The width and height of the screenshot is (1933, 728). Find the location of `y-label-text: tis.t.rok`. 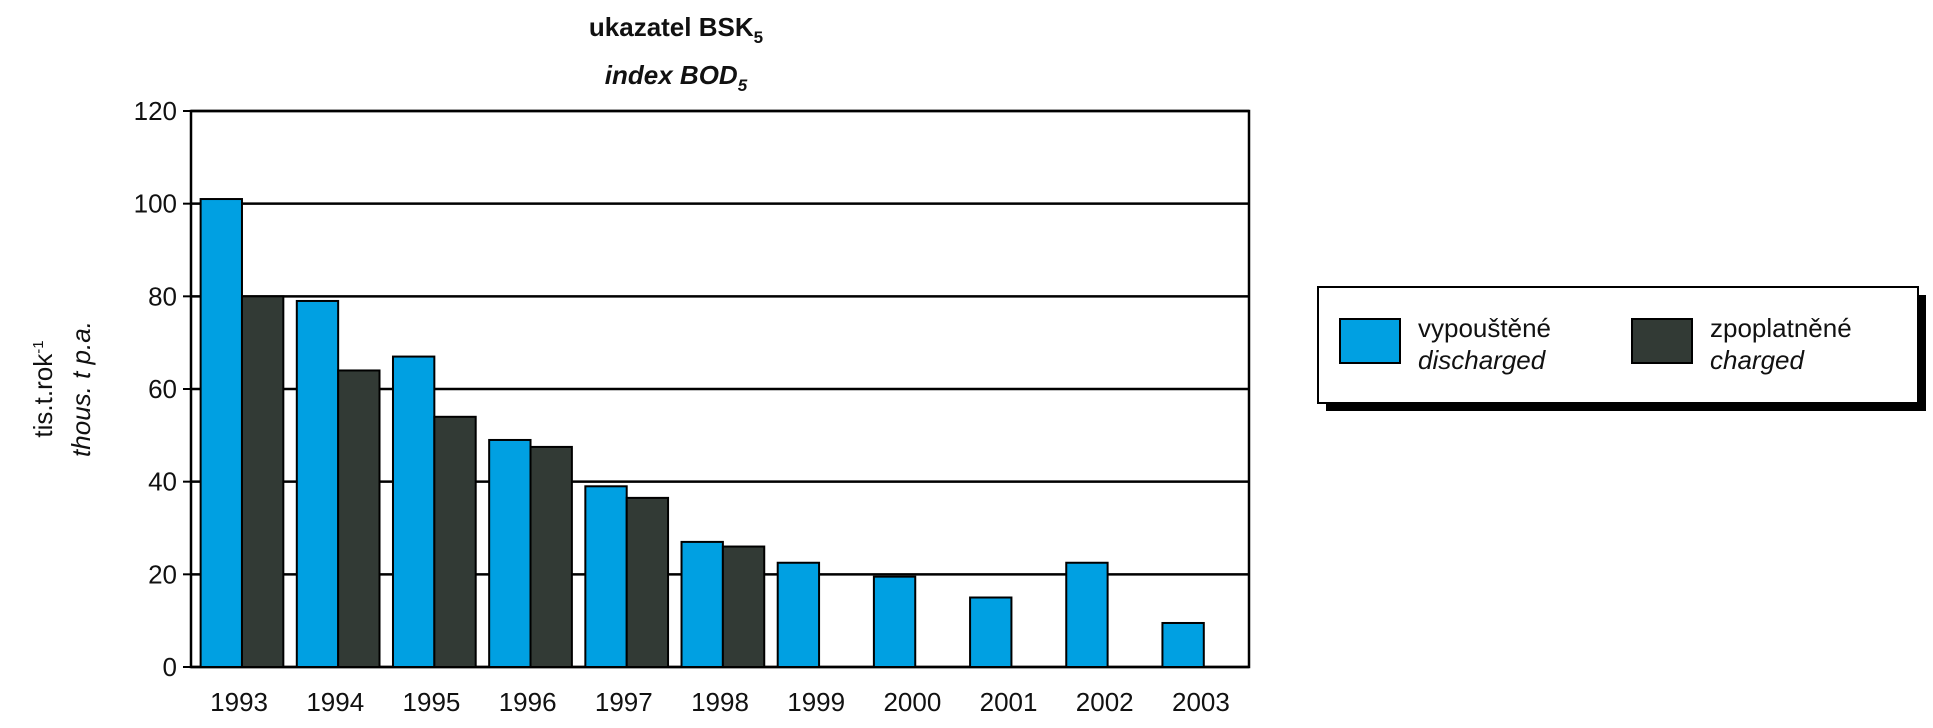

y-label-text: tis.t.rok is located at coordinates (43, 395).